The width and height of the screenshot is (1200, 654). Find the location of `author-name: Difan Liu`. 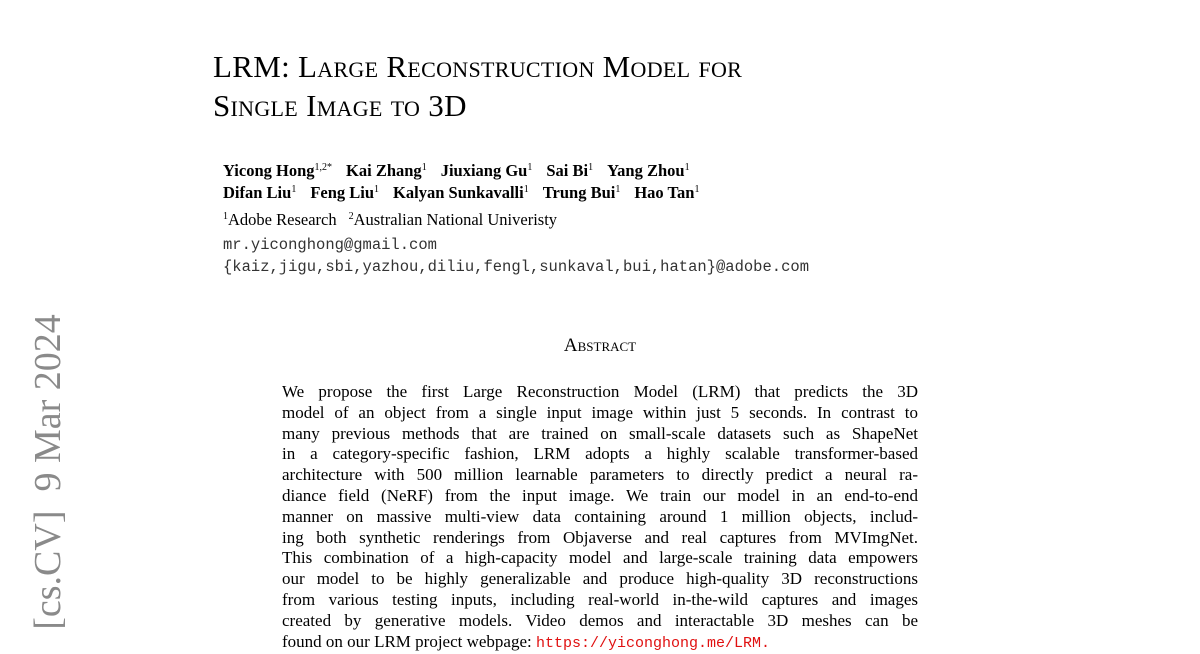

author-name: Difan Liu is located at coordinates (257, 192).